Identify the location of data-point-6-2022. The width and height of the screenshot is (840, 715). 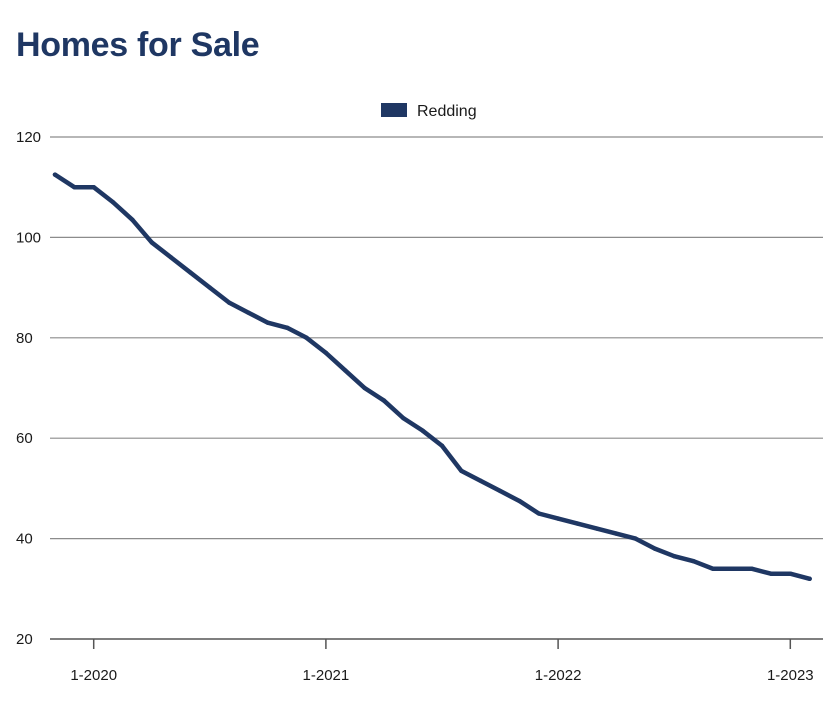
(655, 548).